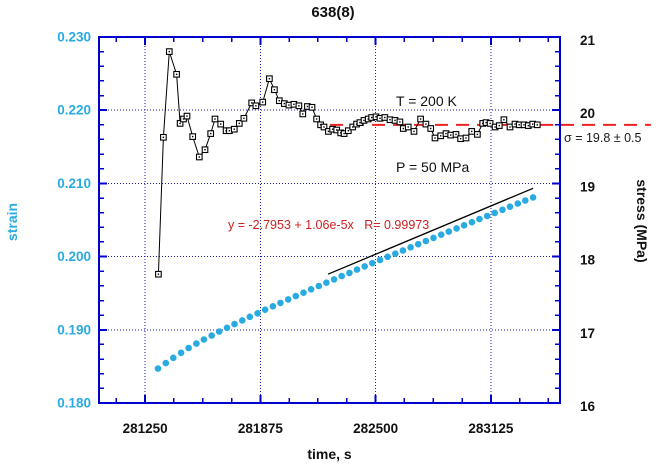 The height and width of the screenshot is (472, 666). I want to click on annotation-conditions: T = 200 K P = 50 MPa, so click(432, 134).